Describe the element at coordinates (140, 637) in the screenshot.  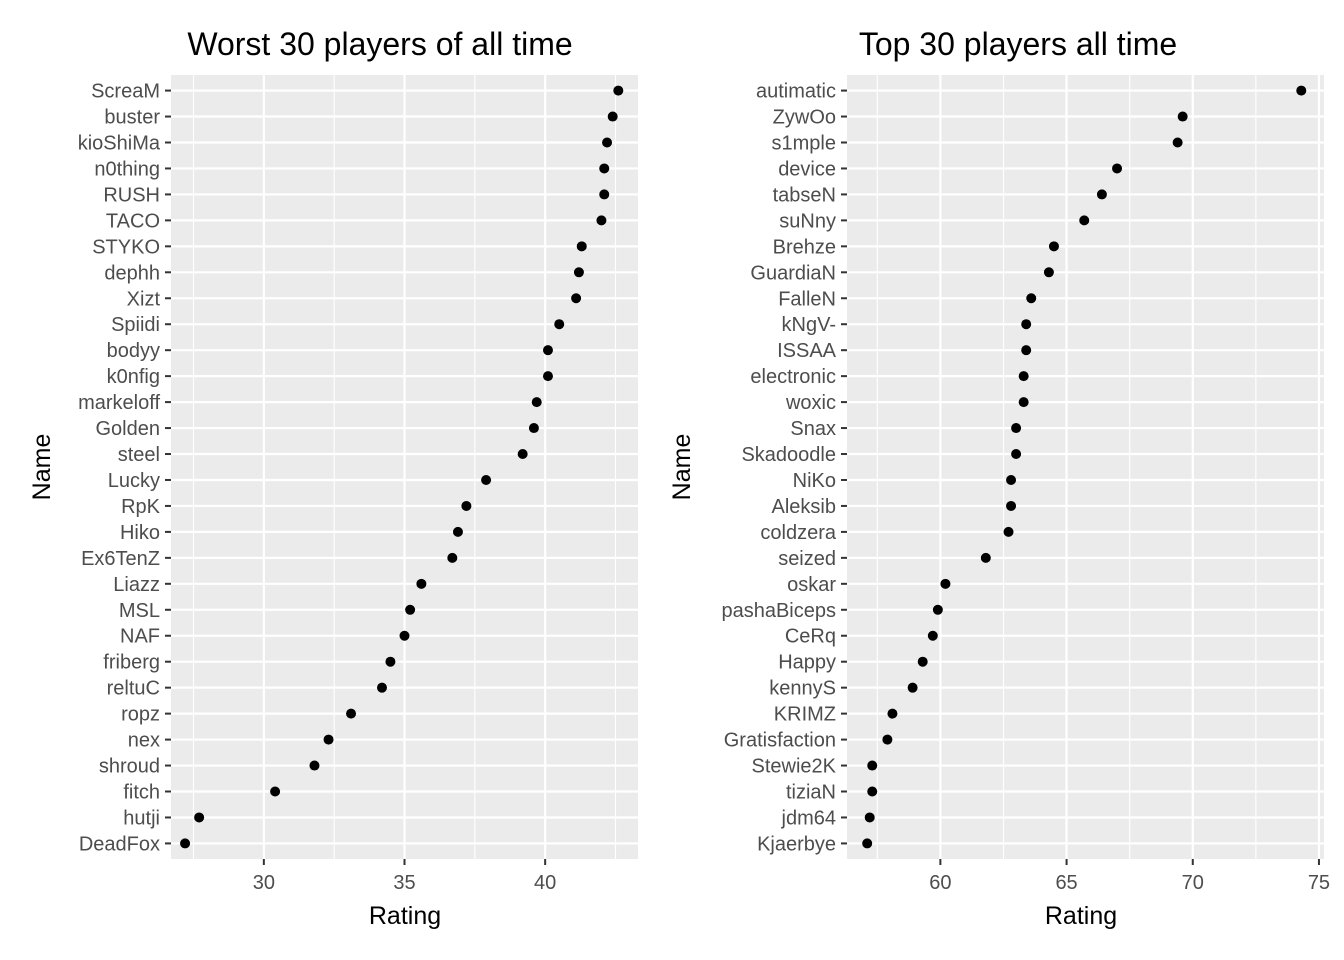
I see `y-tick-label: NAF` at that location.